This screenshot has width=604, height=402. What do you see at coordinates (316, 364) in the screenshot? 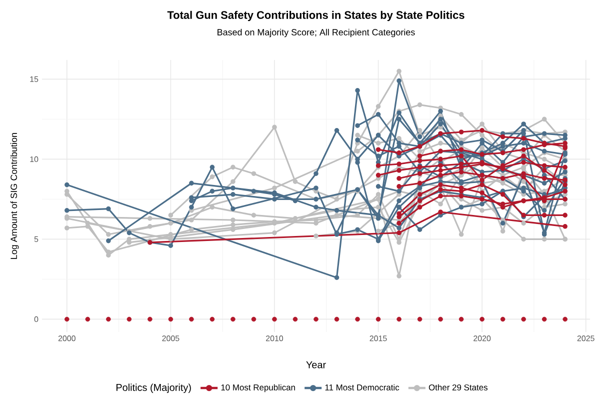
I see `x-axis-title: Year` at bounding box center [316, 364].